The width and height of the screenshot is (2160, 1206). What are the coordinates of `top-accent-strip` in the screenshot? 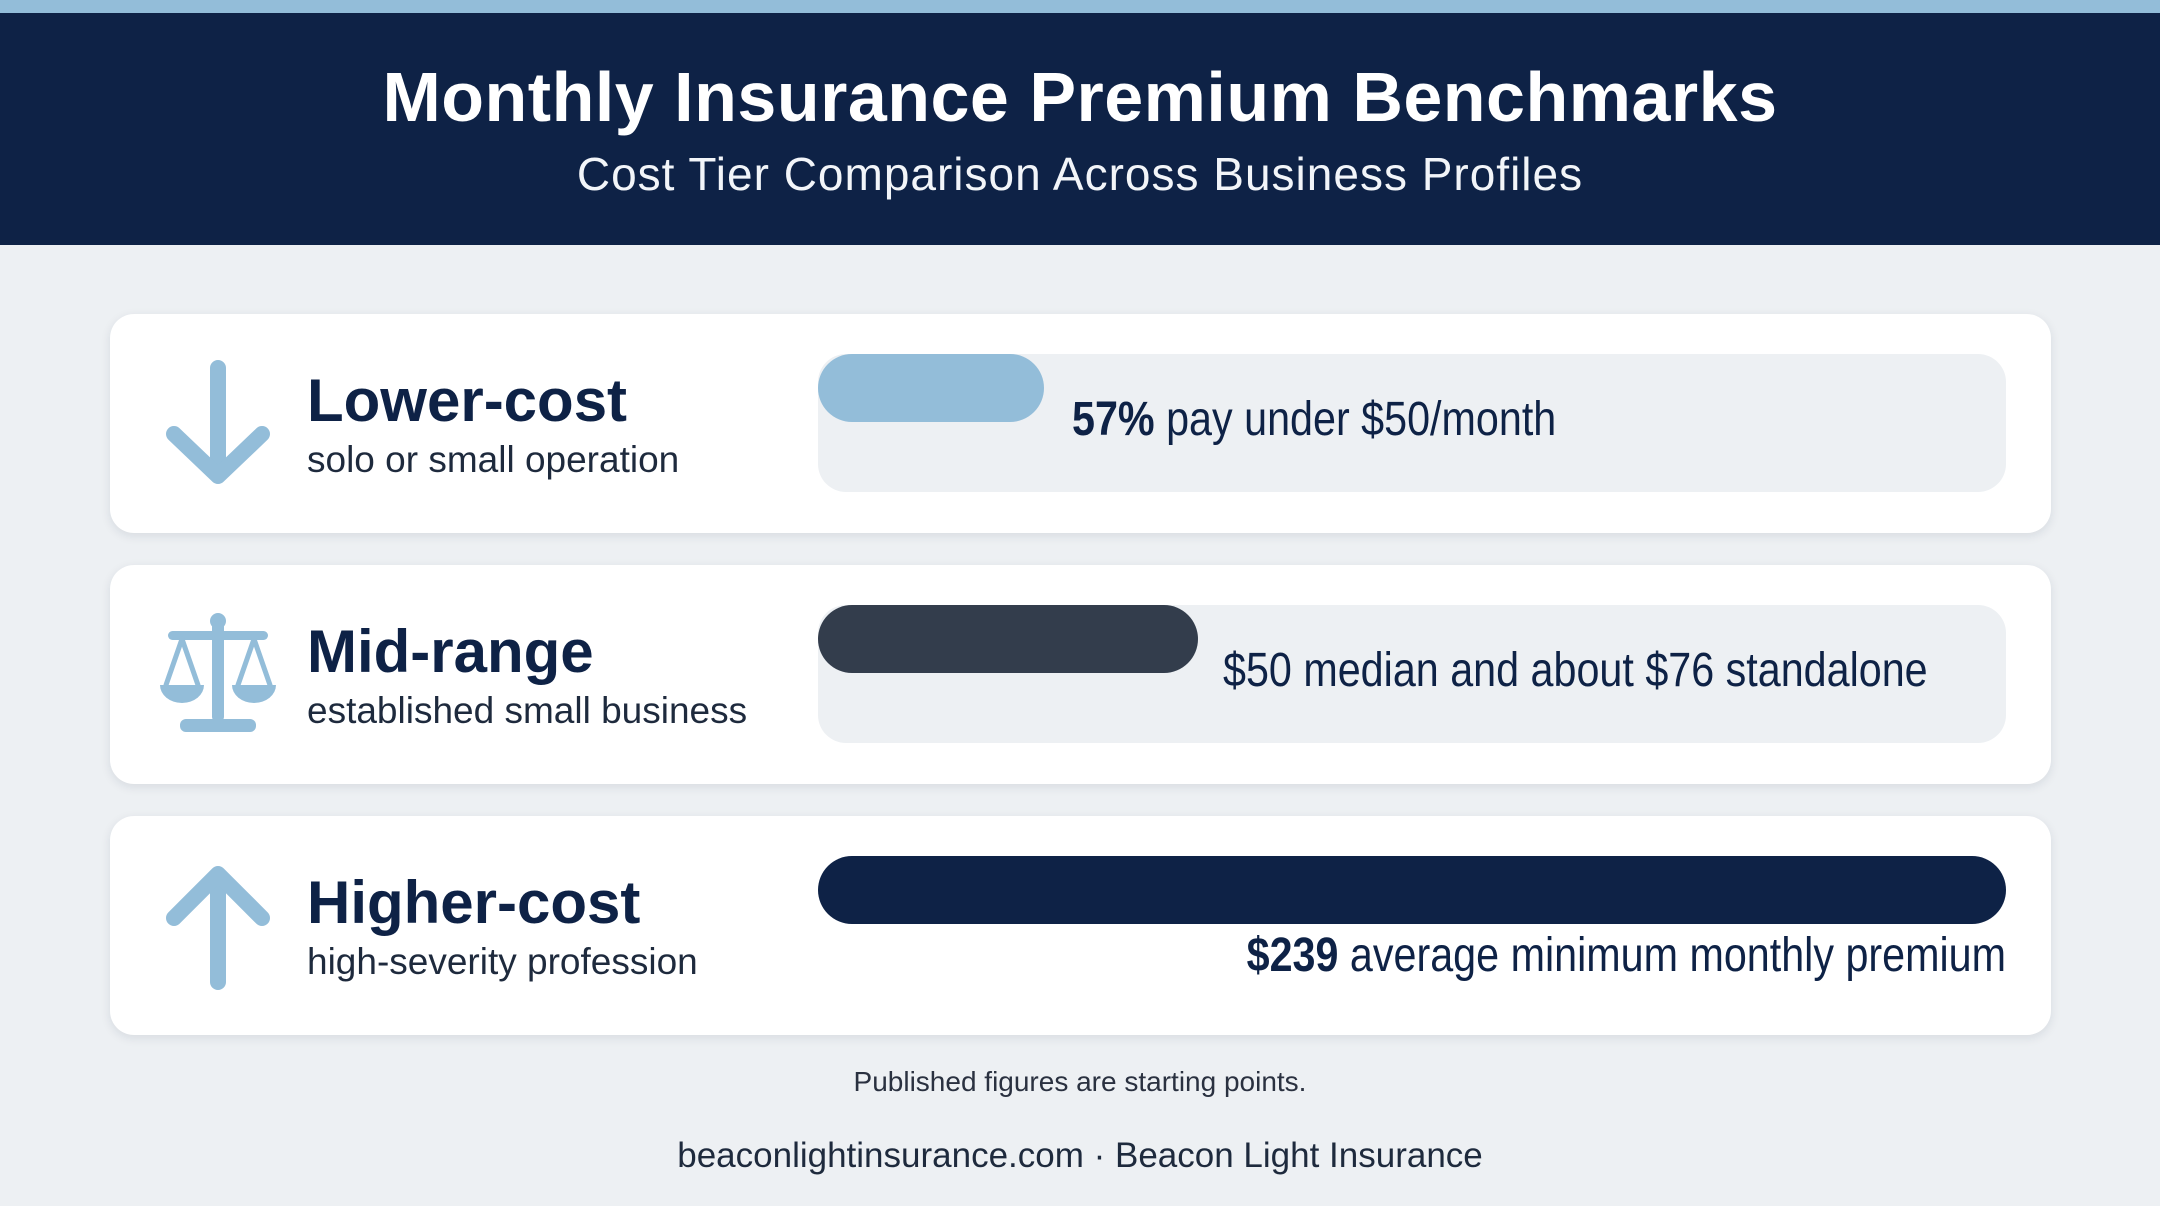 It's located at (1080, 6).